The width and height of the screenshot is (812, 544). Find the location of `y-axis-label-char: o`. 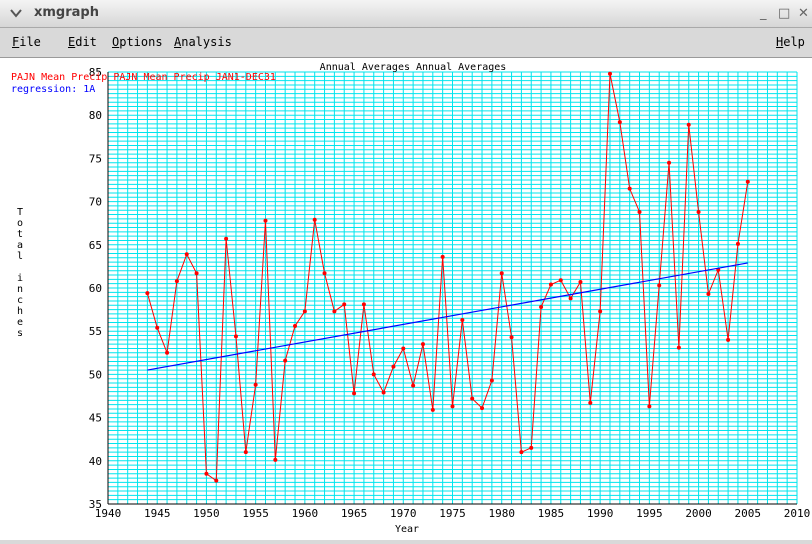

y-axis-label-char: o is located at coordinates (20, 223).